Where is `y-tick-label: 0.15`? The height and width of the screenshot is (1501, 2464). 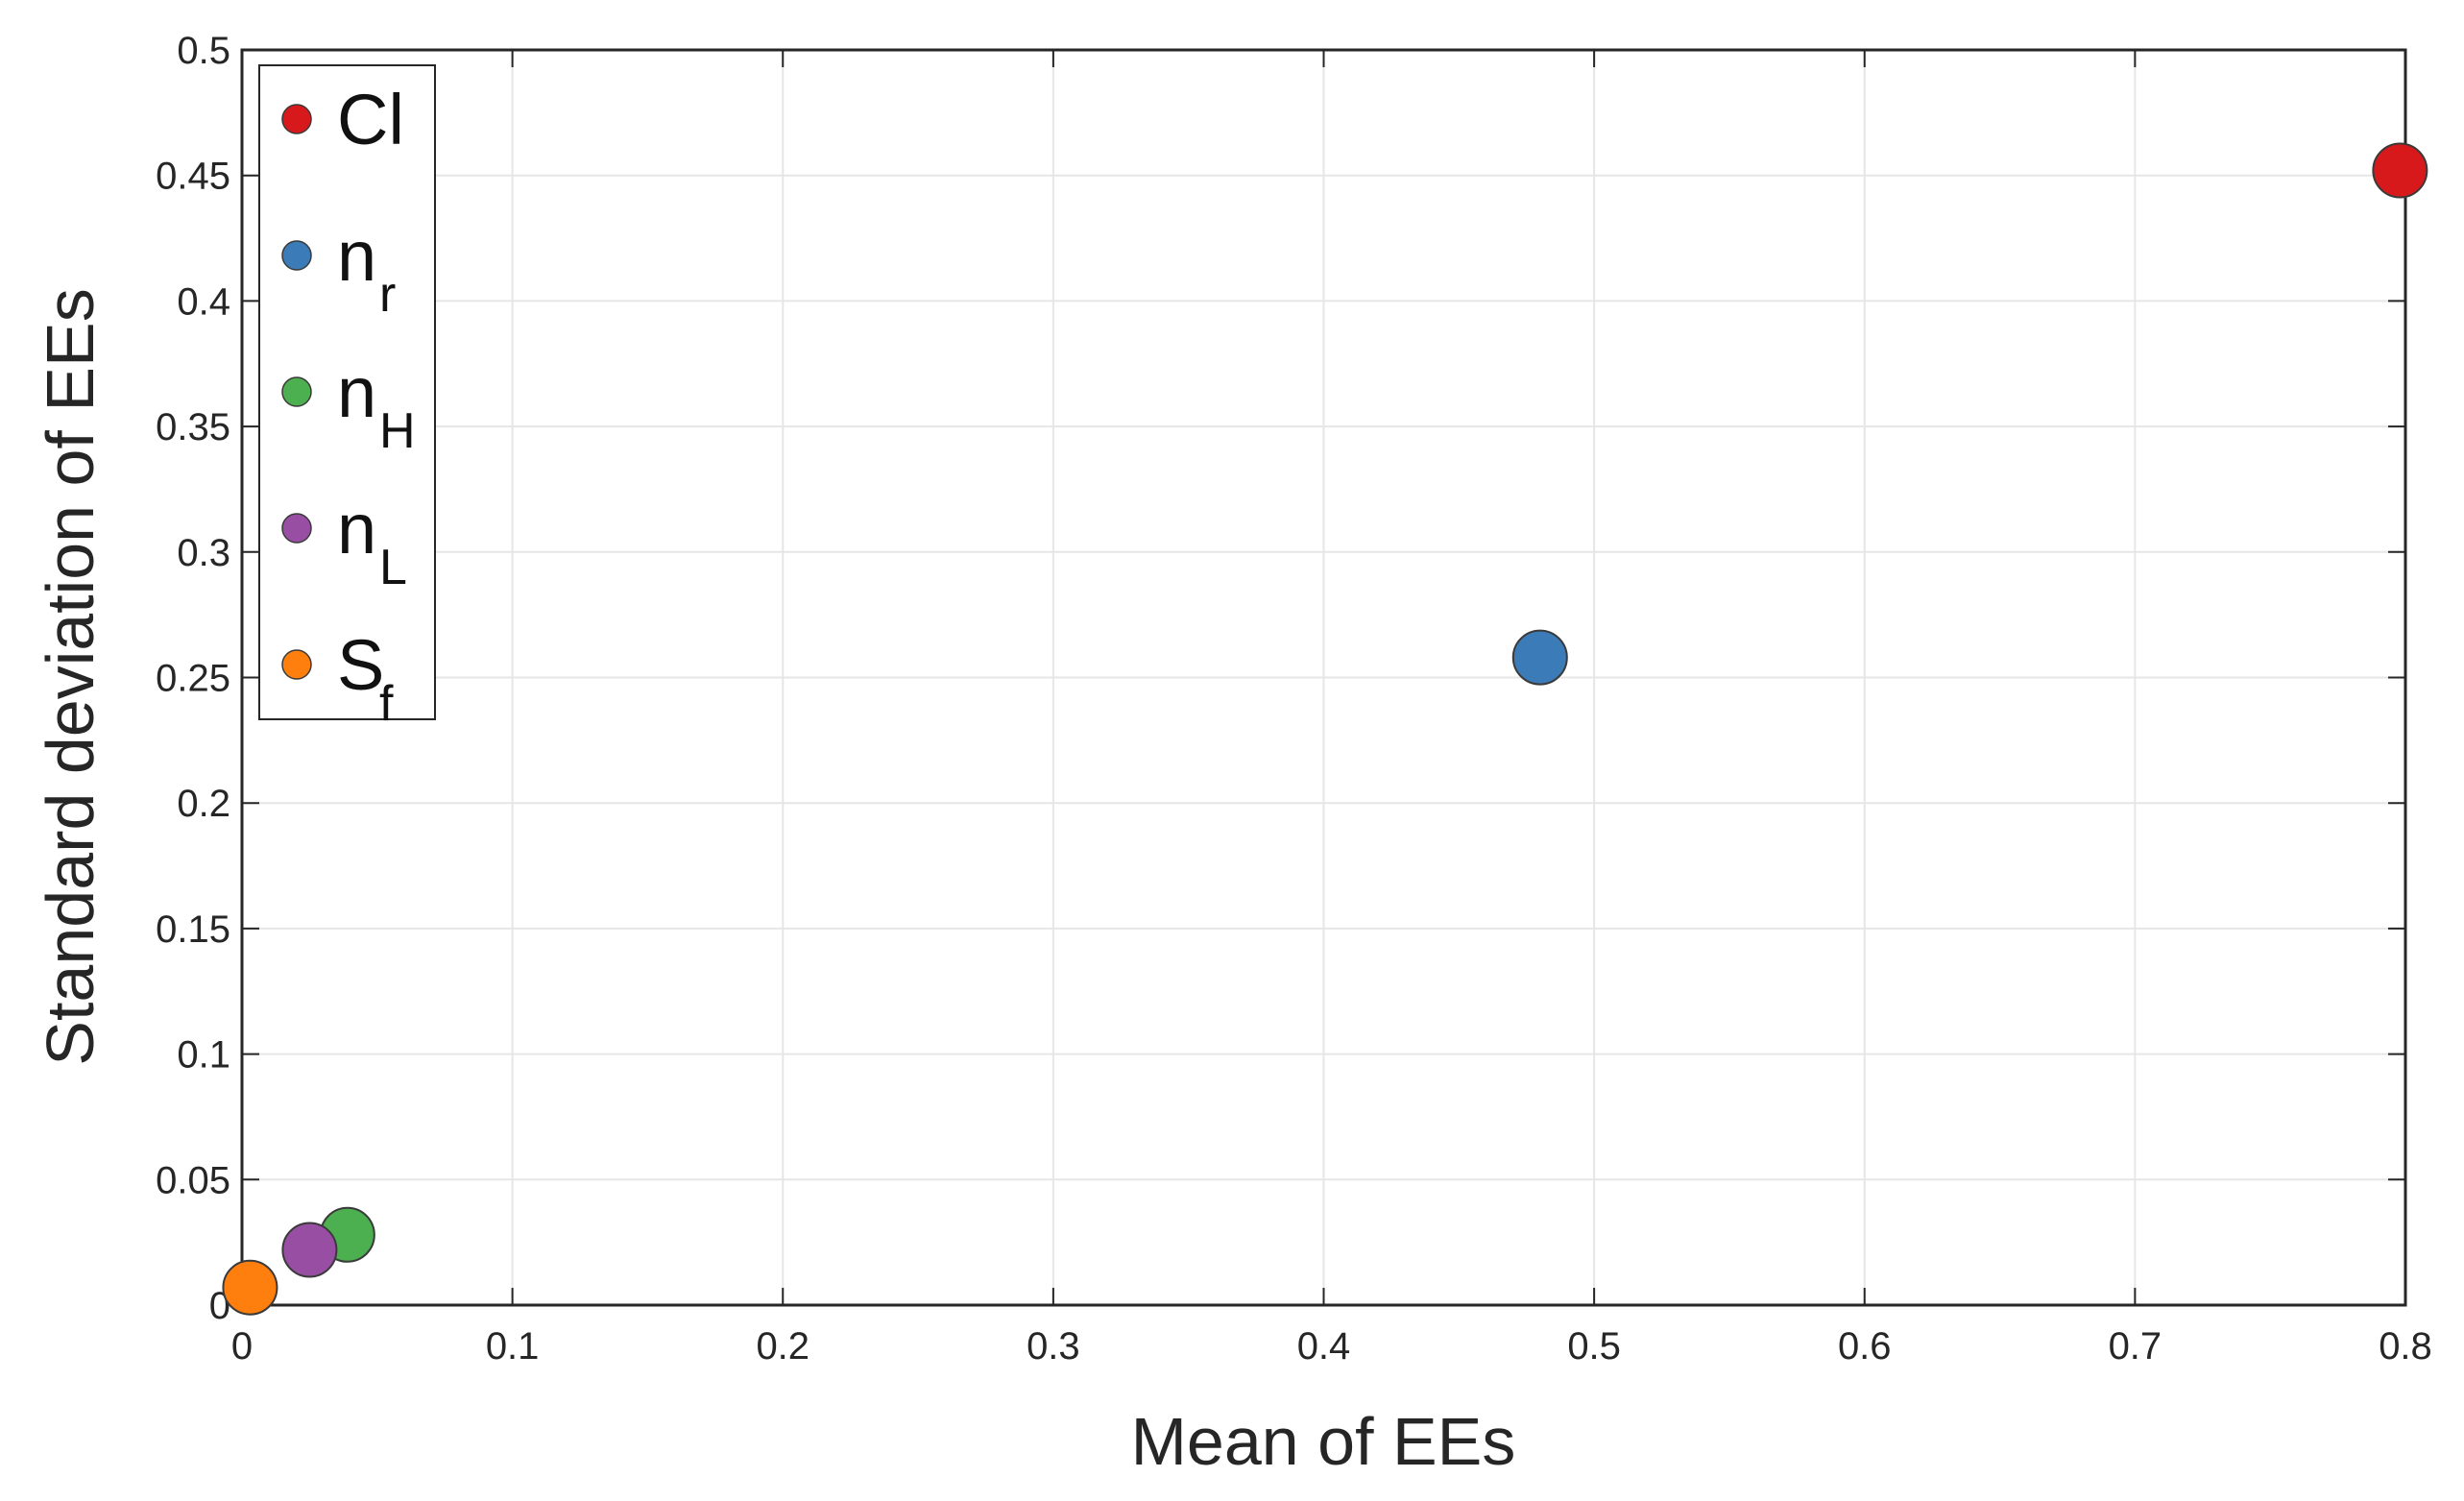
y-tick-label: 0.15 is located at coordinates (193, 929).